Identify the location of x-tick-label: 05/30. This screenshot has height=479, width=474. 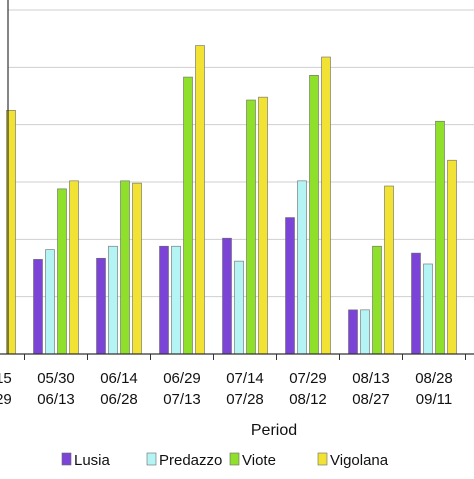
(56, 378).